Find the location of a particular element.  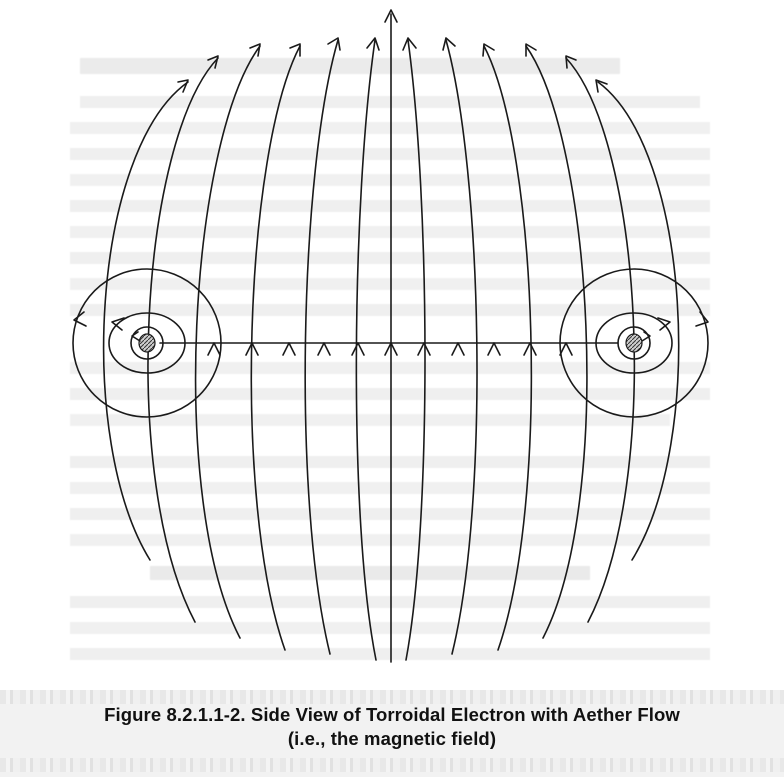

left-outer-loop is located at coordinates (147, 343).